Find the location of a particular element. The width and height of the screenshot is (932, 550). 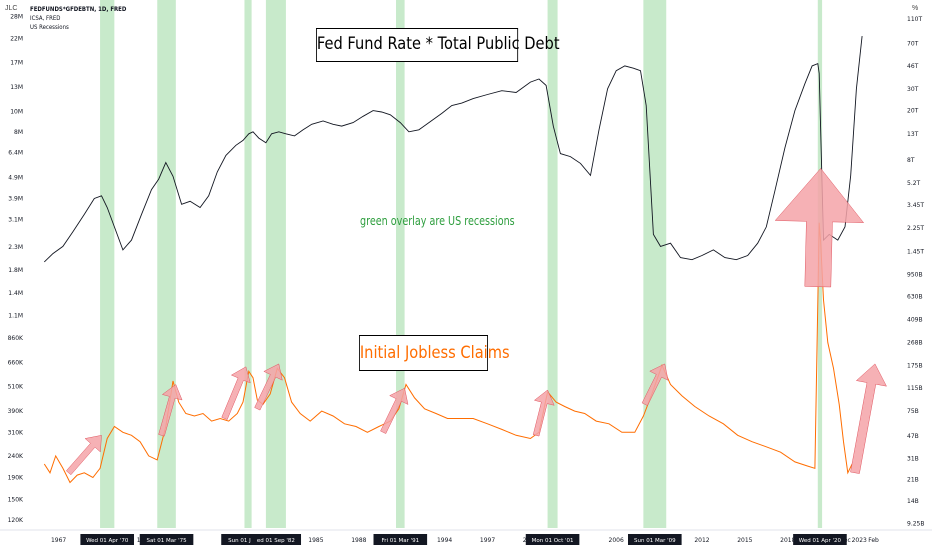

recession-label: Sun 01 Mar '09 is located at coordinates (655, 541).